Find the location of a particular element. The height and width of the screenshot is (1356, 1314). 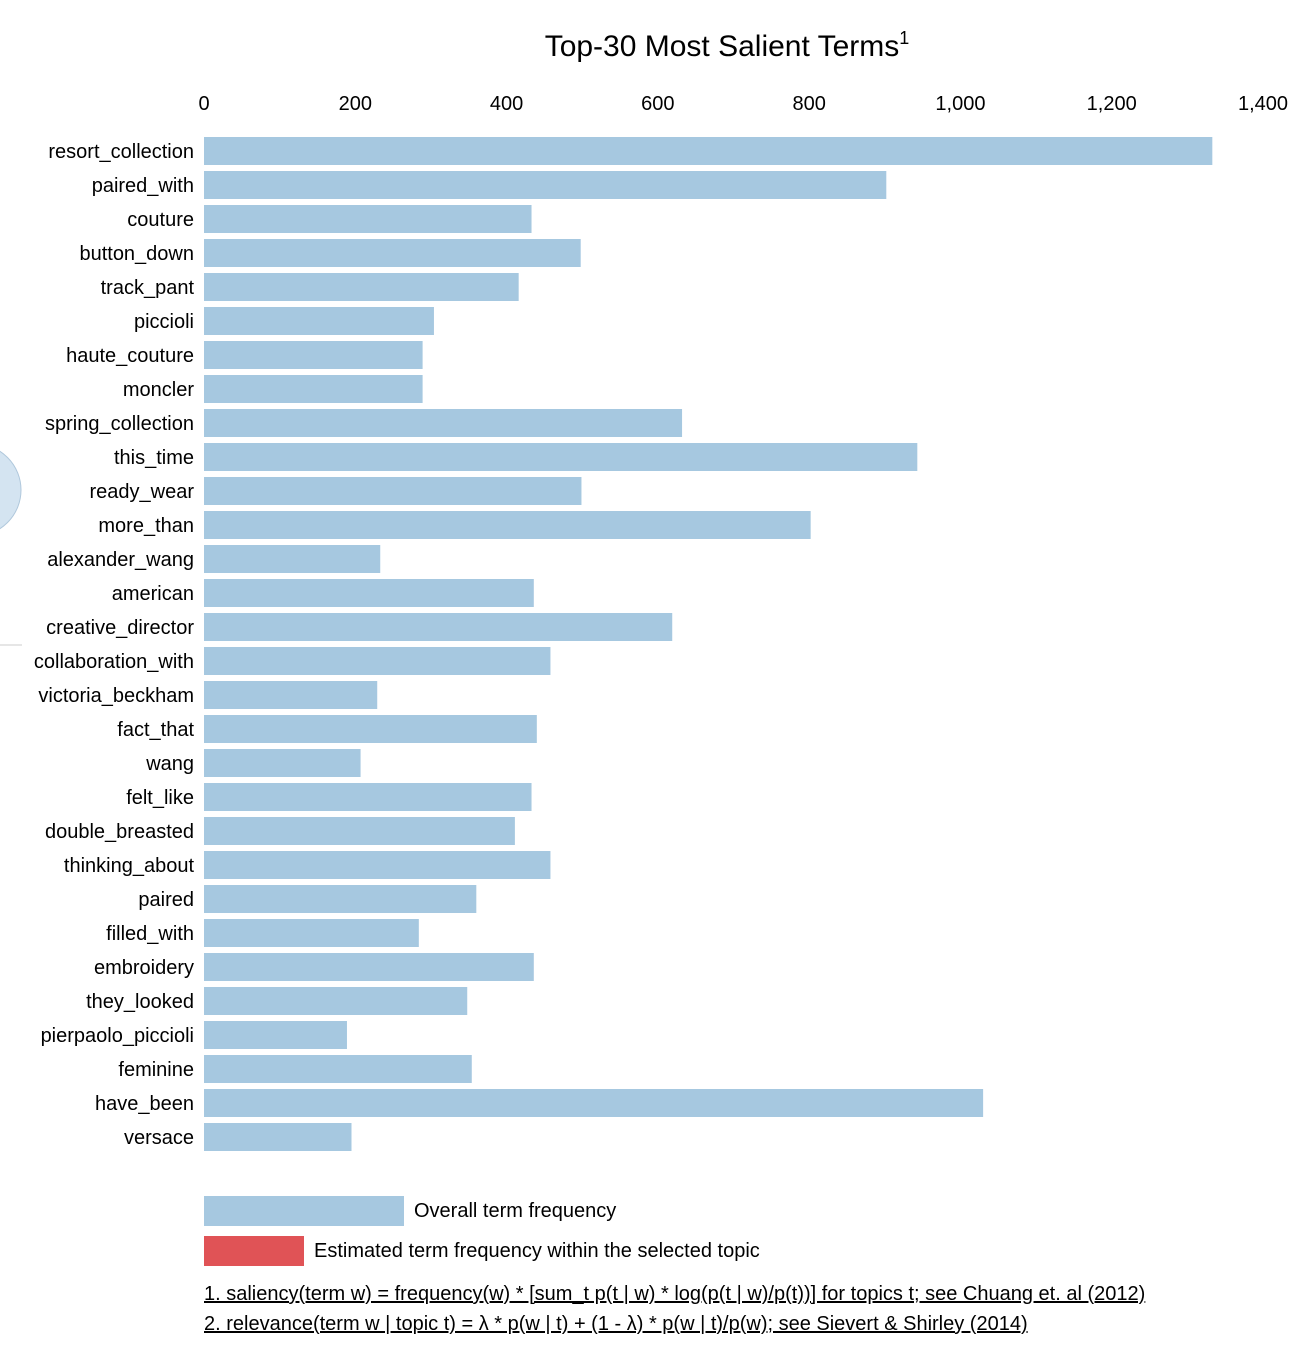

term-label: thinking_about is located at coordinates (129, 866).